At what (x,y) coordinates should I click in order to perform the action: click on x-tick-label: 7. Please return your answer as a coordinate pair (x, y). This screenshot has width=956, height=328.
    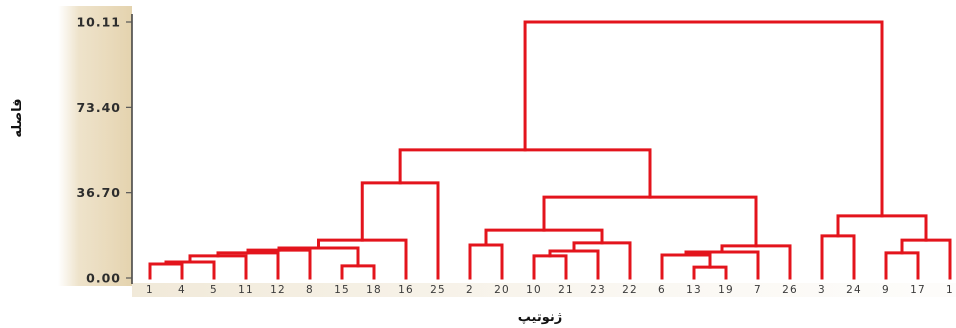
    Looking at the image, I should click on (758, 290).